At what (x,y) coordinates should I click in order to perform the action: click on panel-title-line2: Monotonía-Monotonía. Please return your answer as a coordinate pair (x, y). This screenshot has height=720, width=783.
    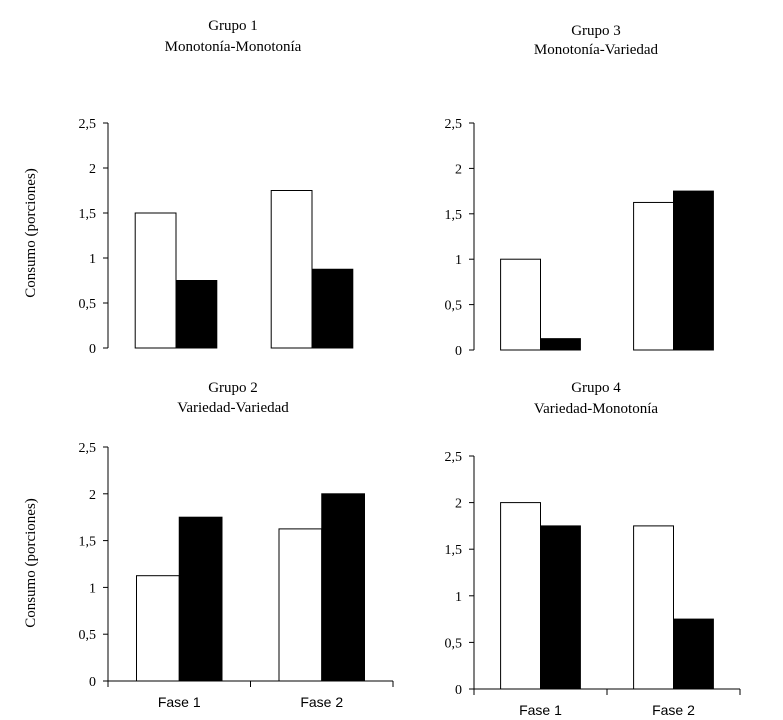
    Looking at the image, I should click on (233, 47).